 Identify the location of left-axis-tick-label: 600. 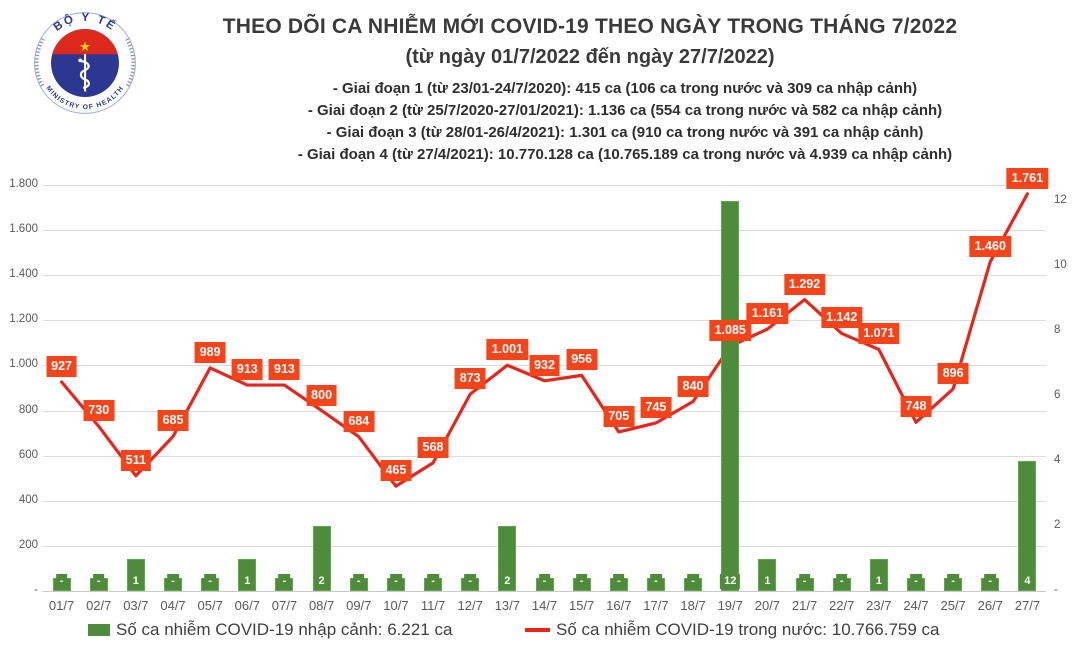
(28, 454).